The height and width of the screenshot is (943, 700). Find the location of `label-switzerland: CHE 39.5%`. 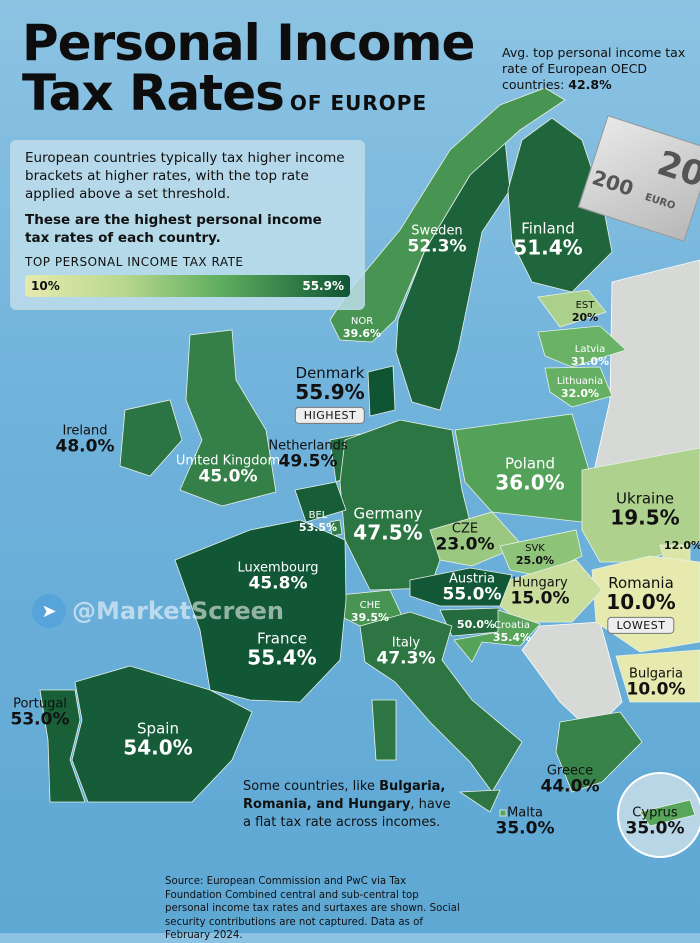

label-switzerland: CHE 39.5% is located at coordinates (370, 611).